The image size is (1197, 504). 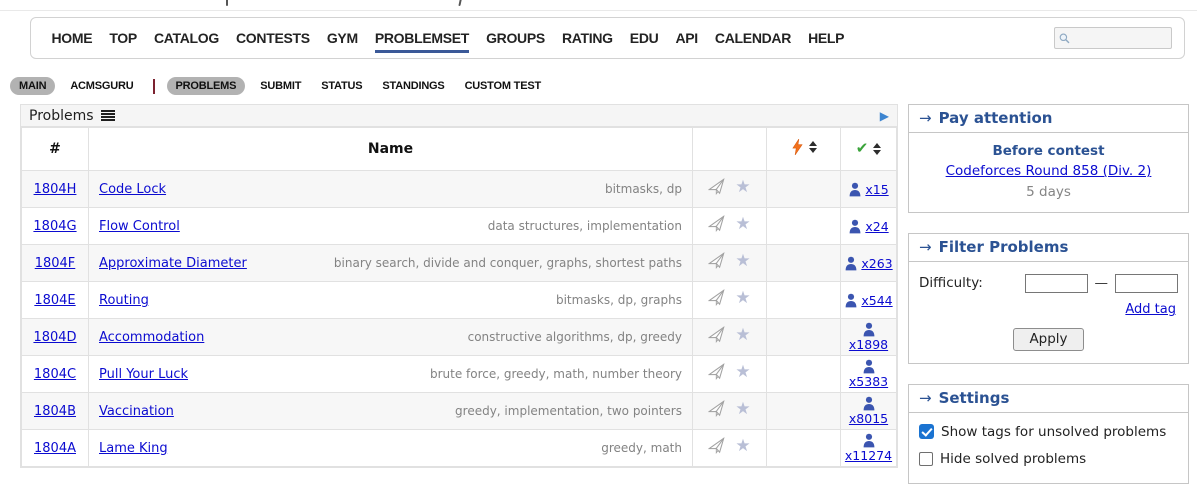 I want to click on nav-item-groups: GROUPS, so click(x=515, y=38).